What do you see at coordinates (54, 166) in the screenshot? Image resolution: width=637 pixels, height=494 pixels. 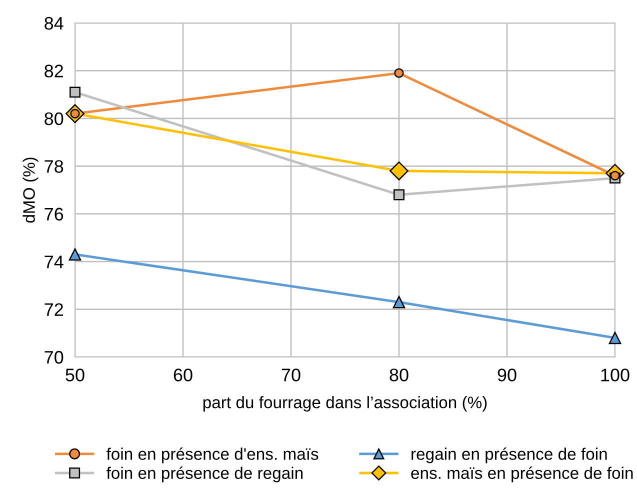 I see `y-tick-label: 78` at bounding box center [54, 166].